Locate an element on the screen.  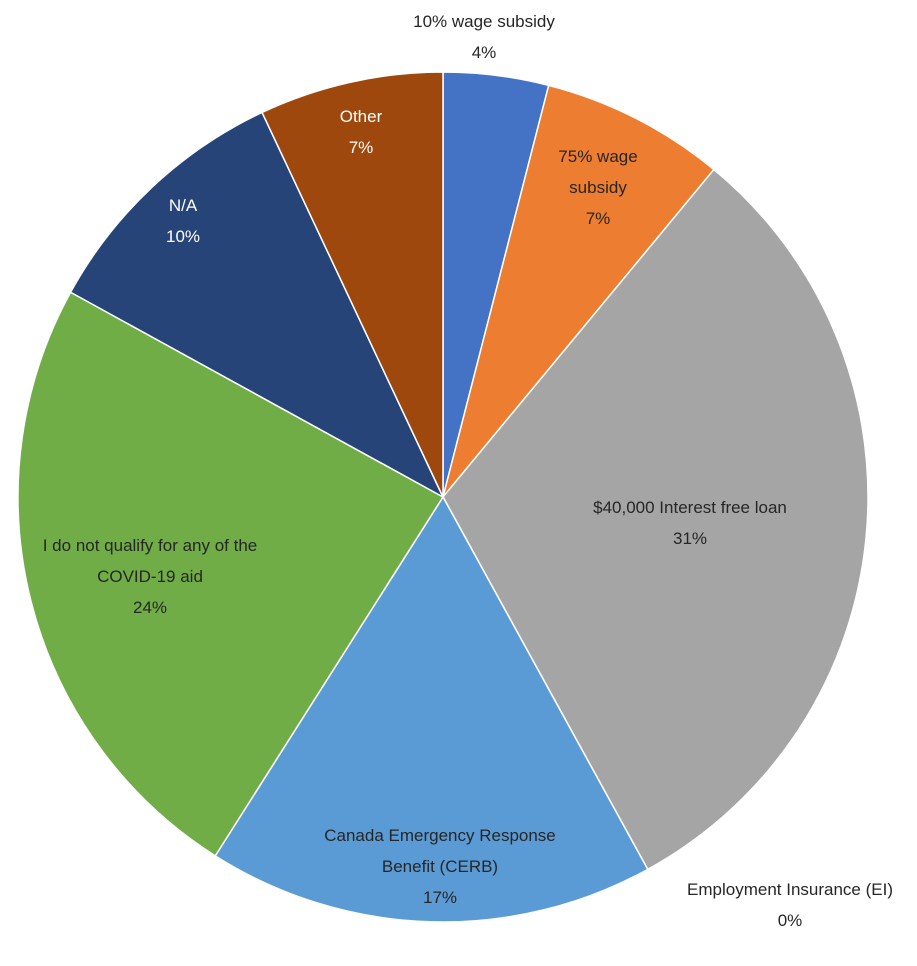
slice-label: N/A 10% is located at coordinates (183, 221).